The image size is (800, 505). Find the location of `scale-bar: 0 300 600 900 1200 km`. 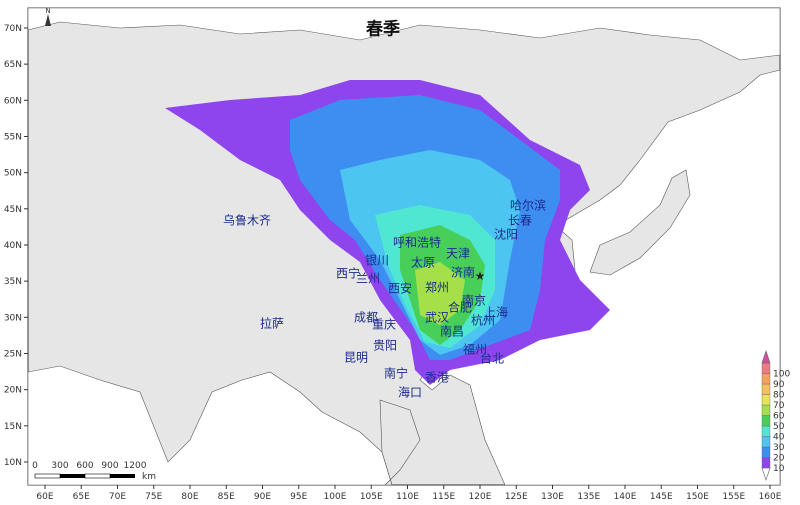

scale-bar: 0 300 600 900 1200 km is located at coordinates (94, 471).